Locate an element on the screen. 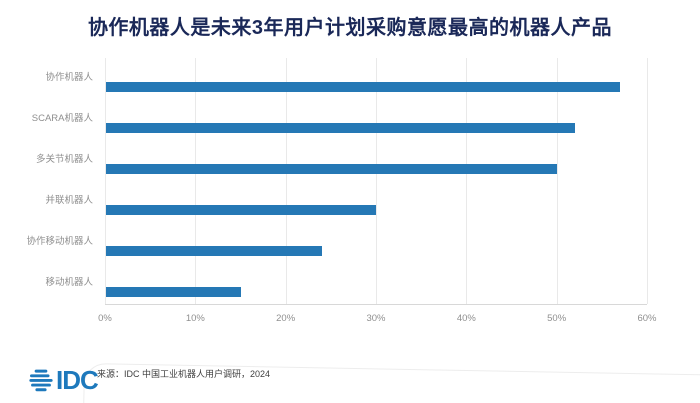 The width and height of the screenshot is (700, 403). x-axis-tick-label: 40% is located at coordinates (466, 318).